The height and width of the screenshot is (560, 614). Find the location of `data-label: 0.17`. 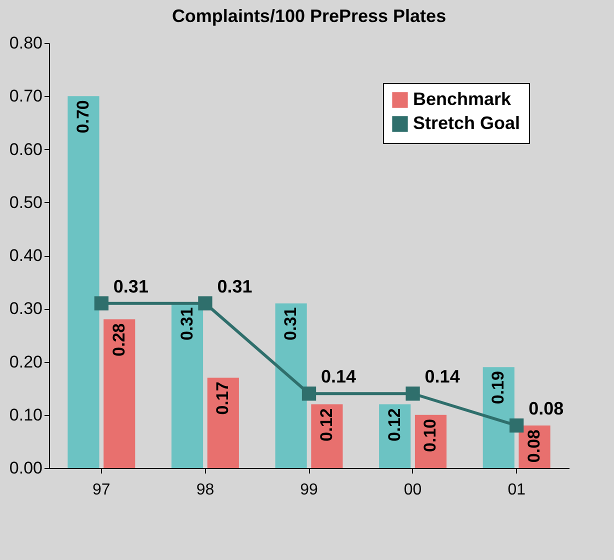

data-label: 0.17 is located at coordinates (222, 398).